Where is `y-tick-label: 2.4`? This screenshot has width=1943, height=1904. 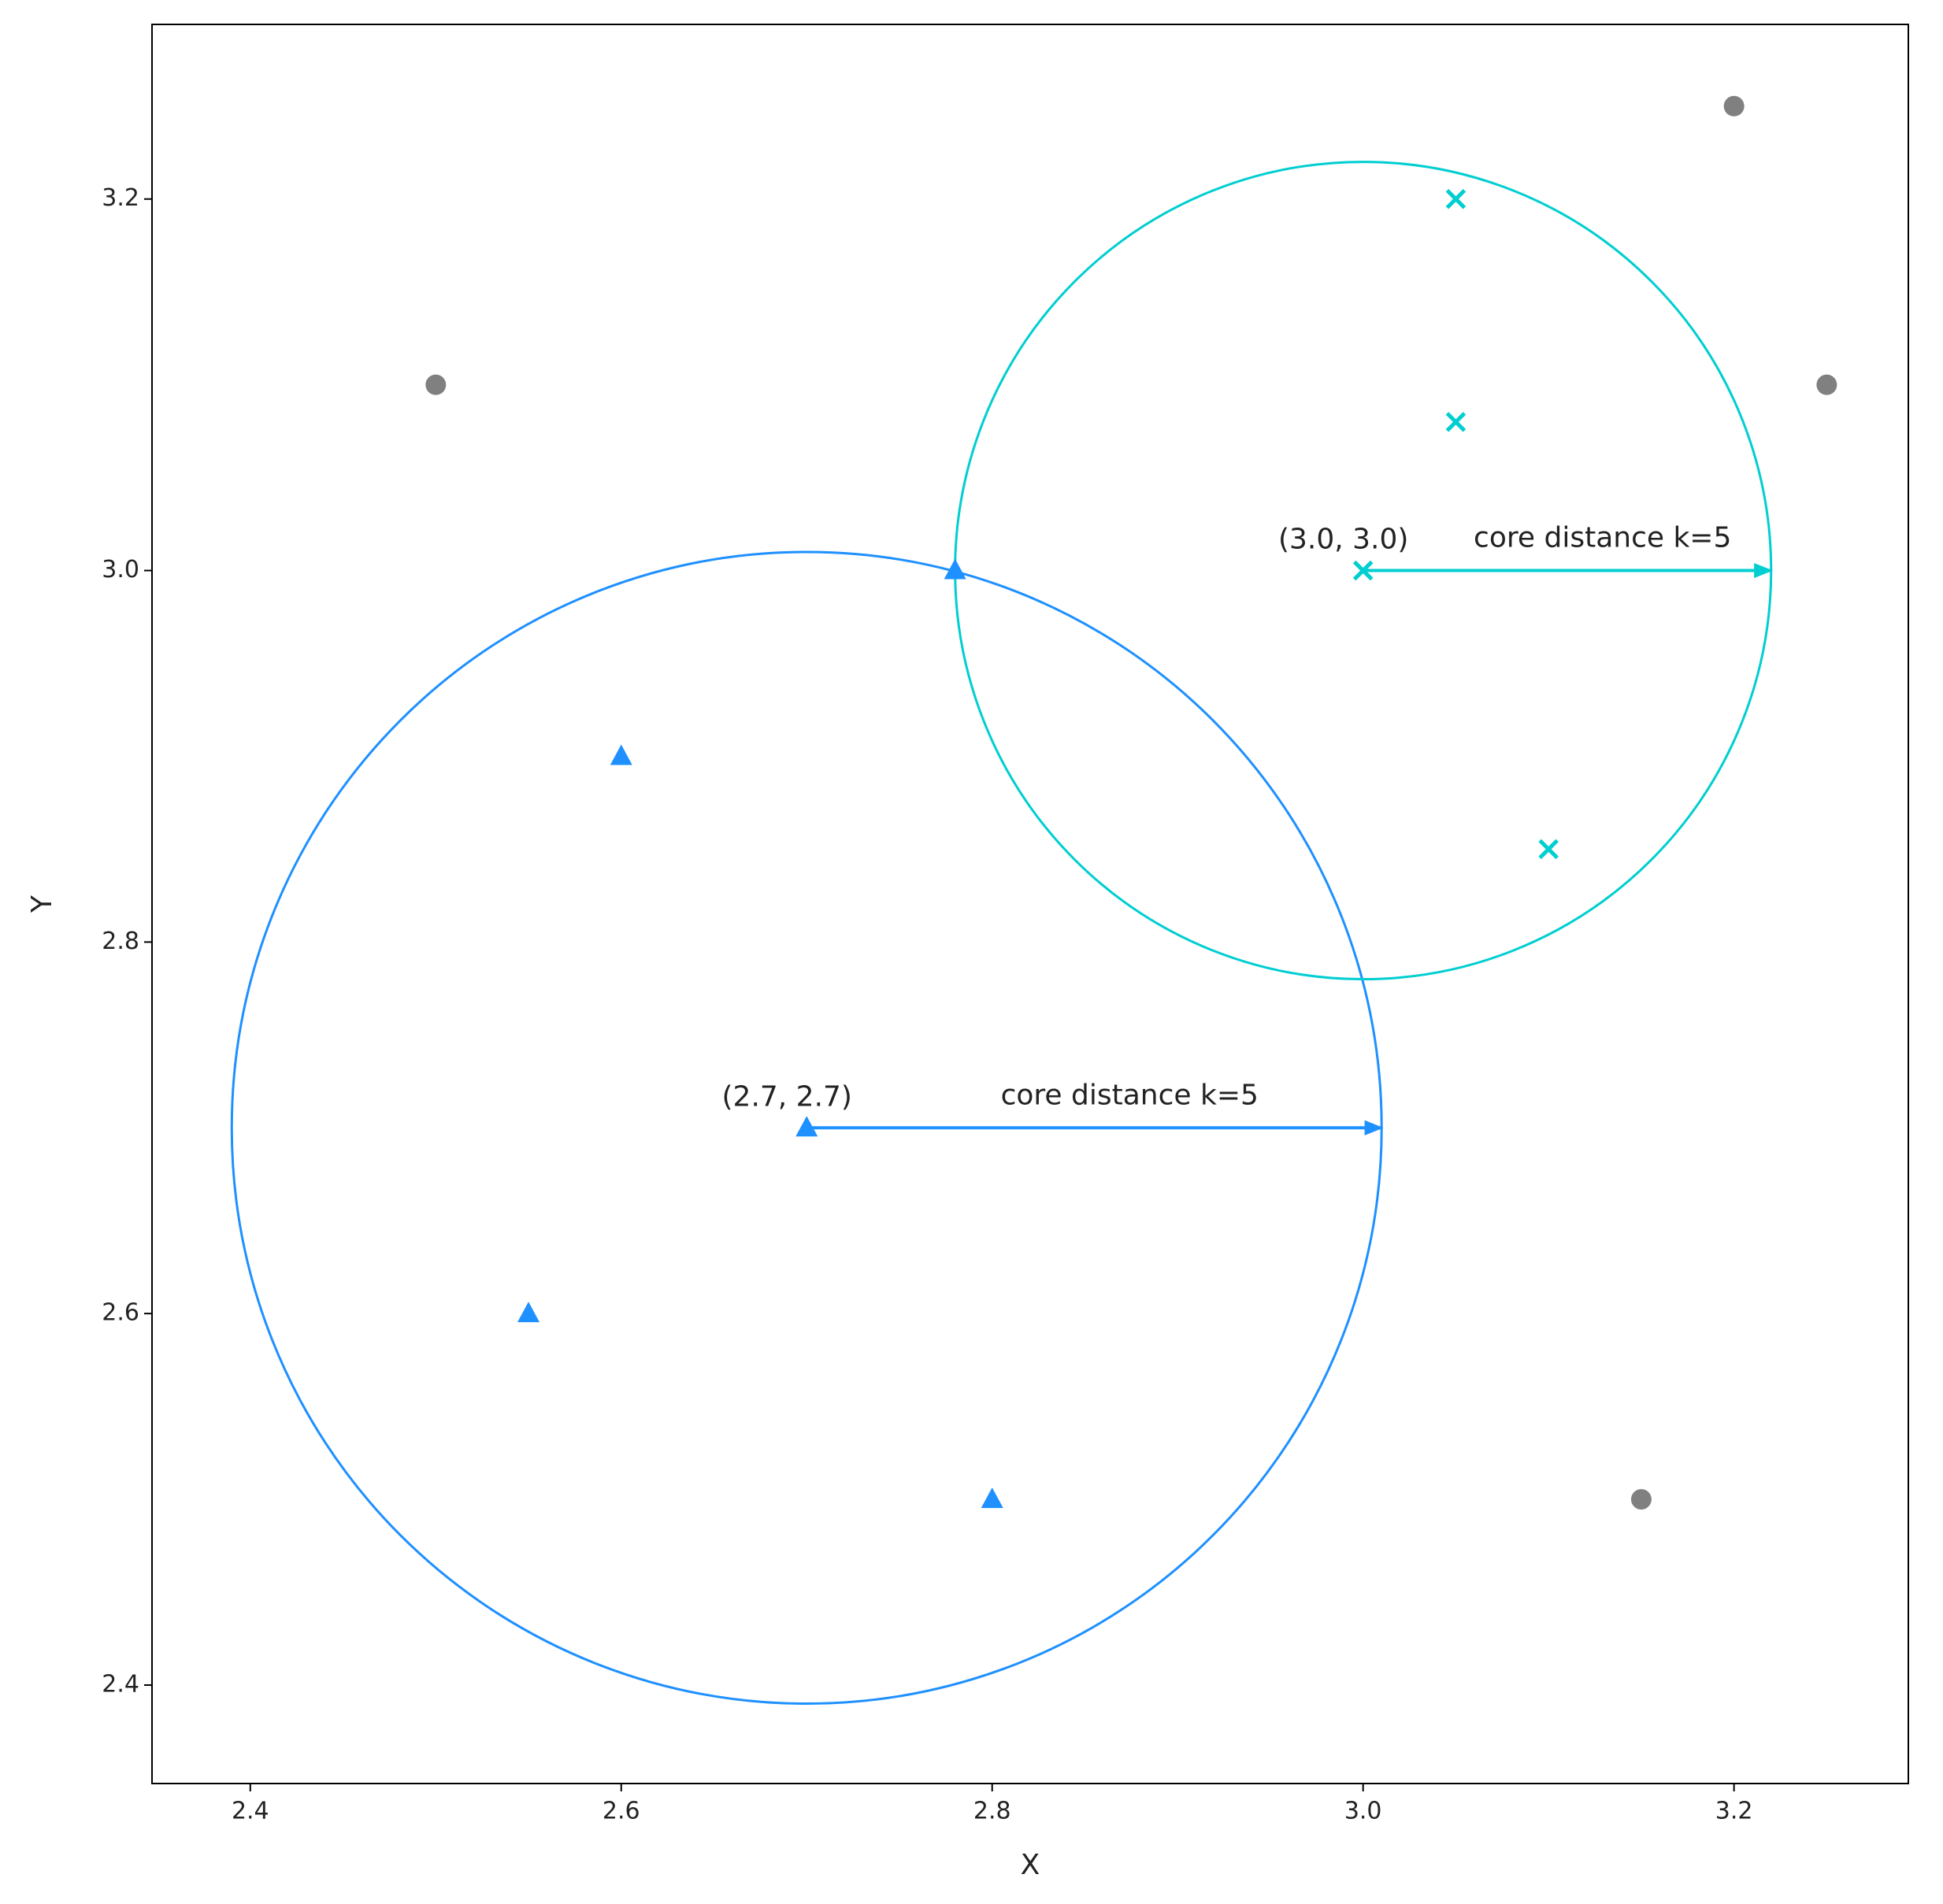
y-tick-label: 2.4 is located at coordinates (120, 1684).